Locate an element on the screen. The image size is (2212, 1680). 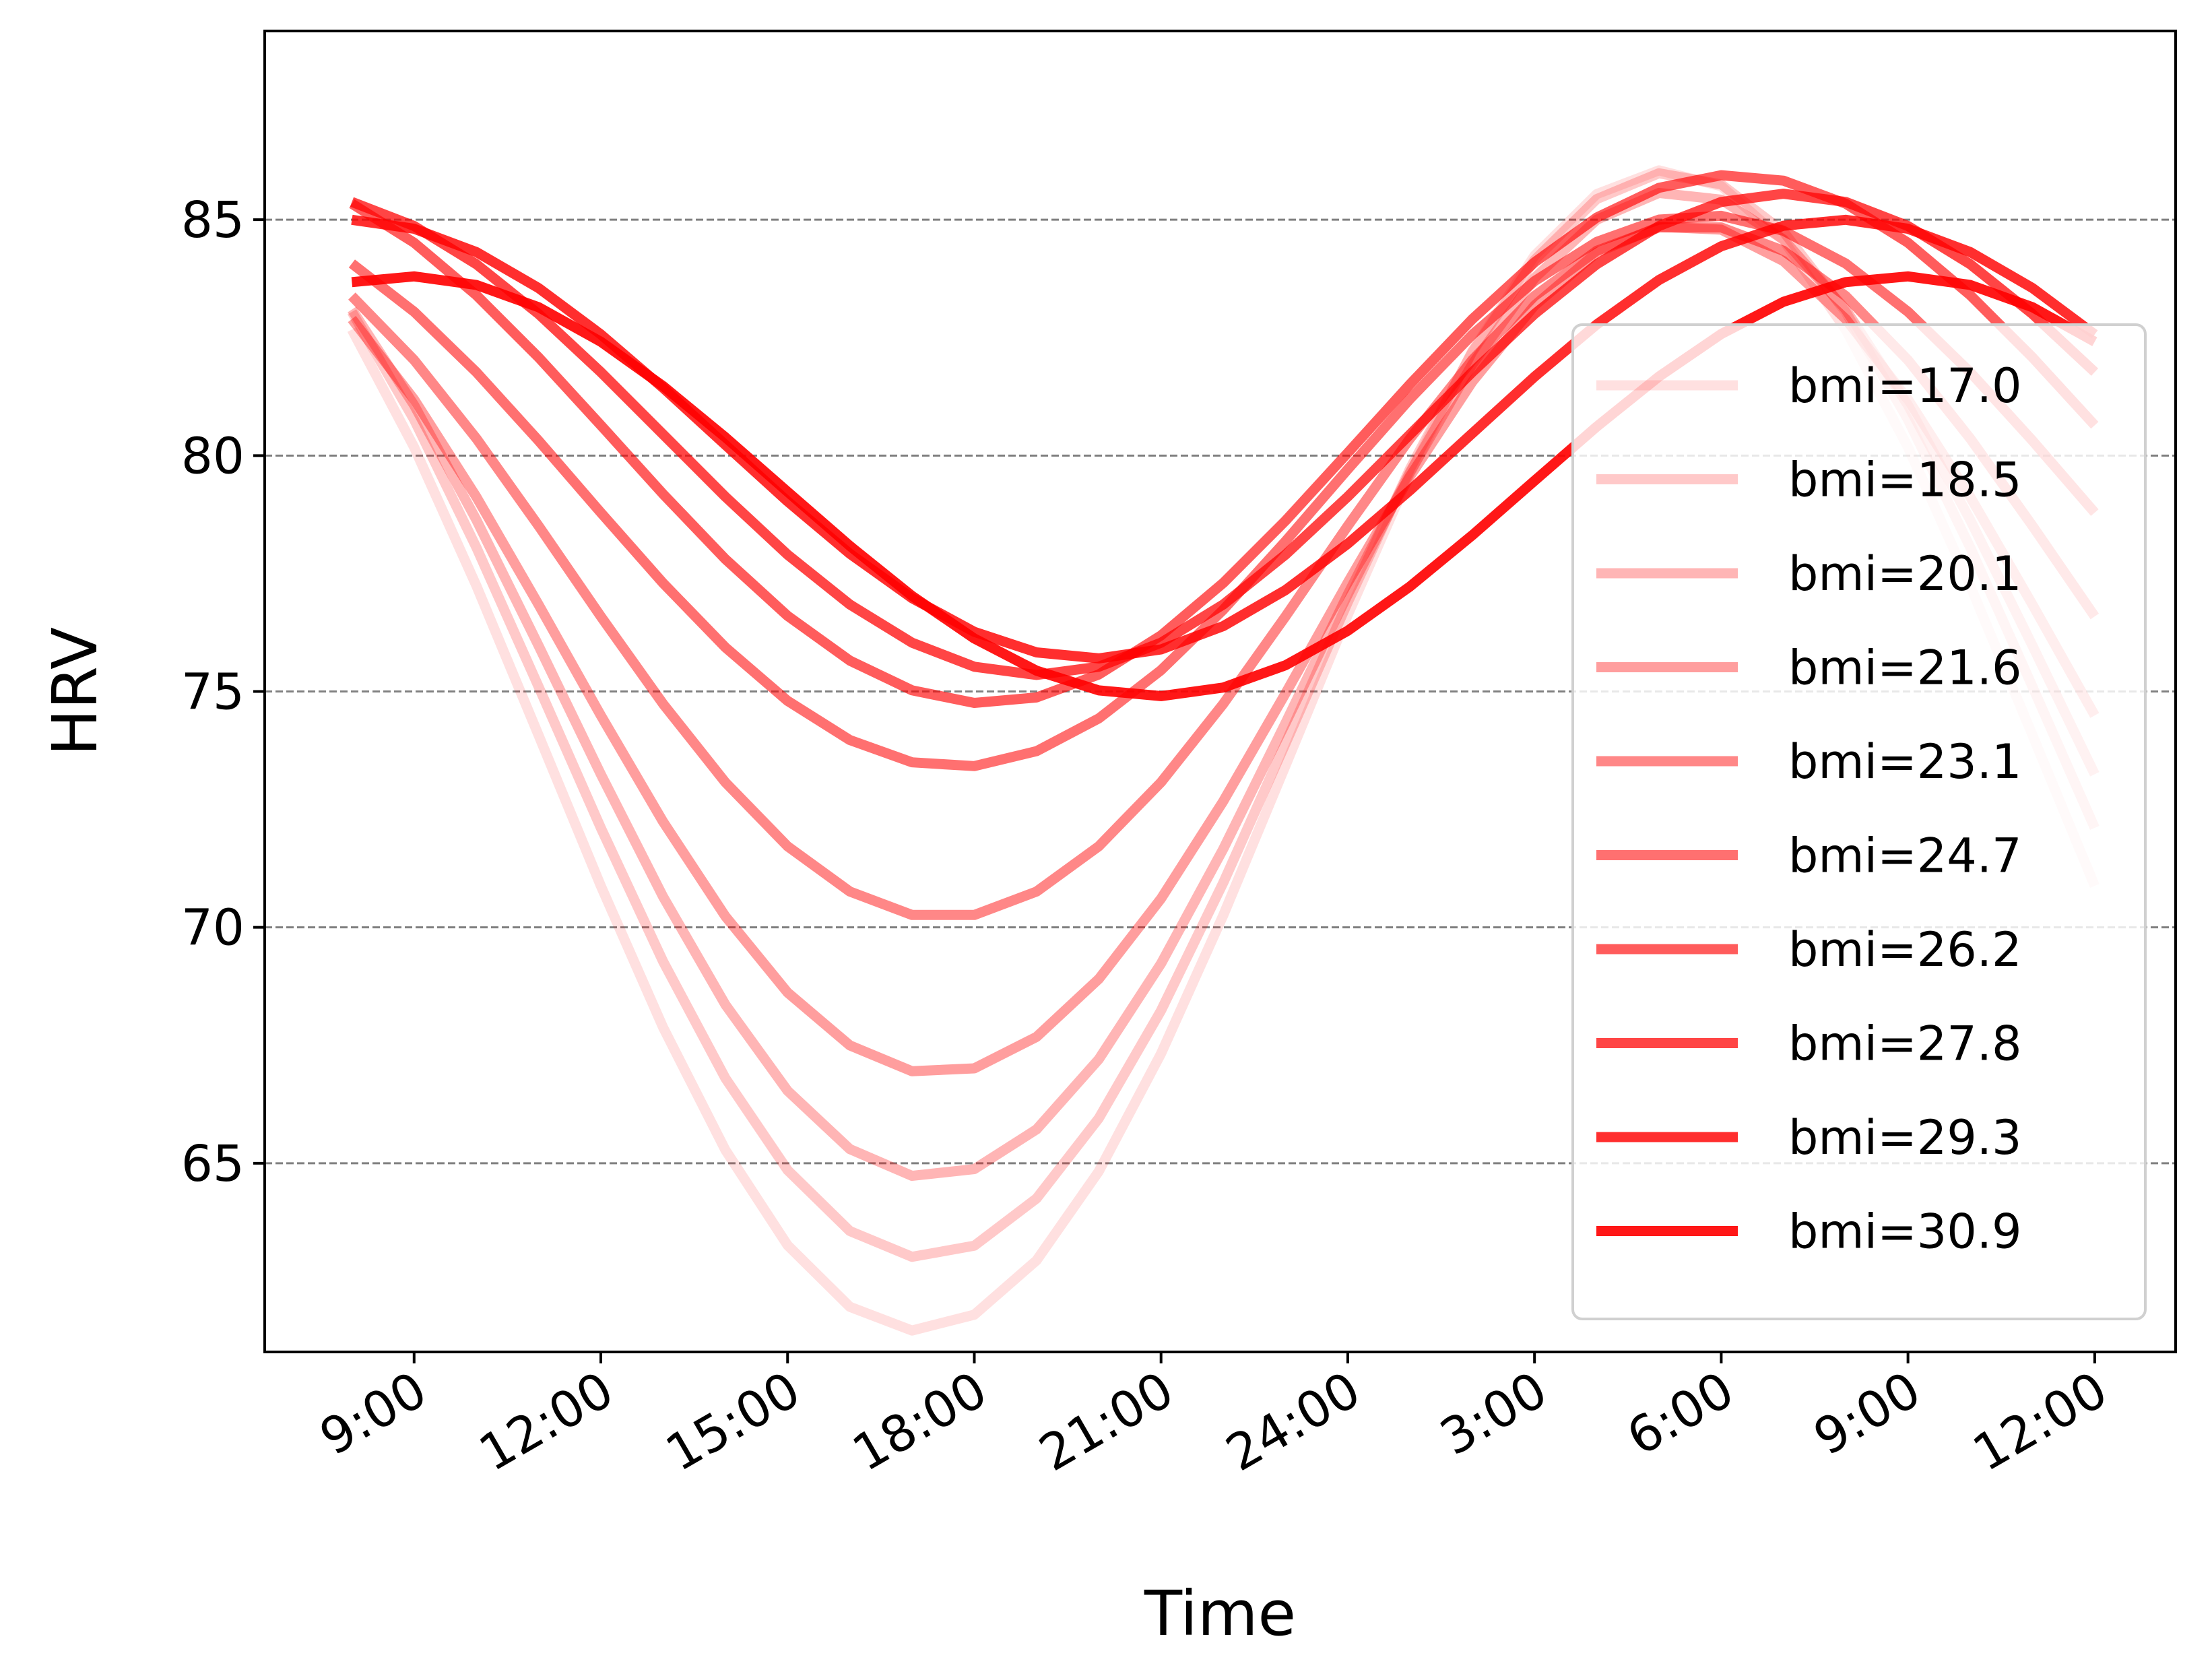
y-axis-ticks: 65 70 75 80 85 is located at coordinates (223, 692).